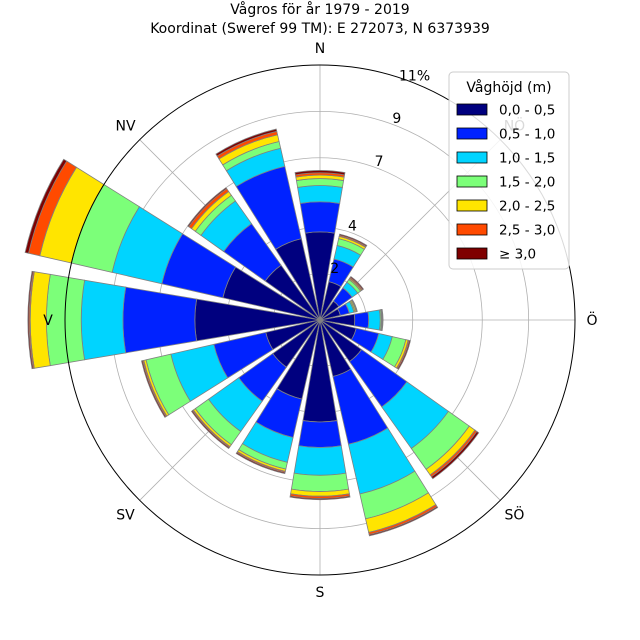  Describe the element at coordinates (125, 515) in the screenshot. I see `direction-label: SV` at that location.